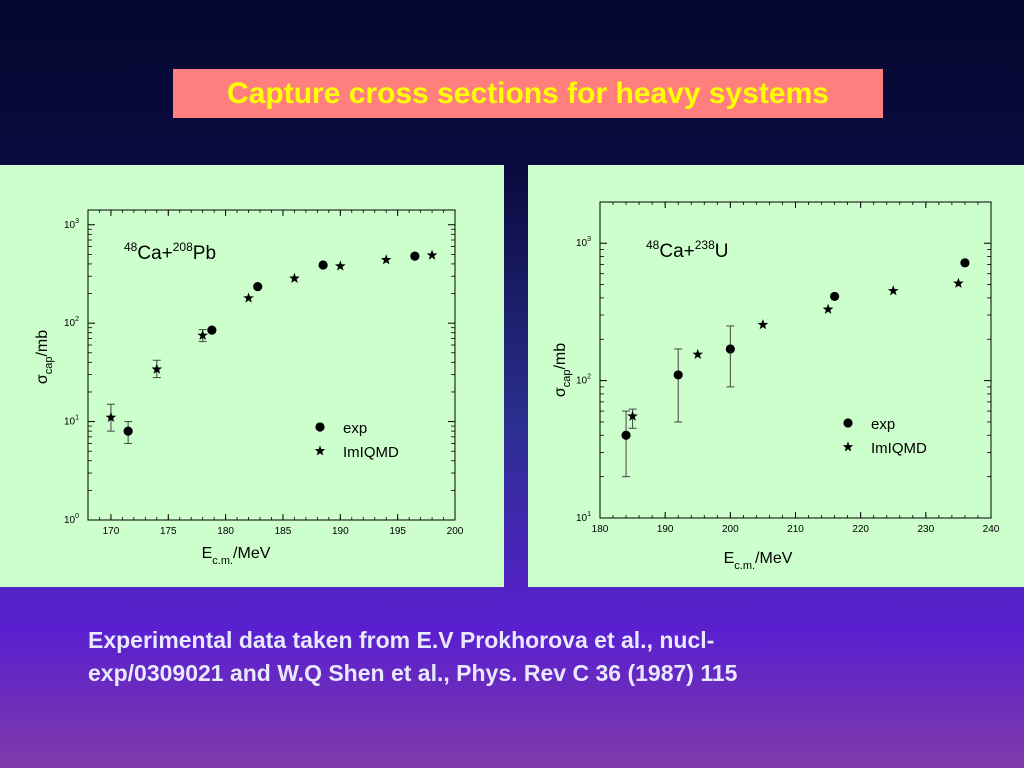 The width and height of the screenshot is (1024, 768). What do you see at coordinates (71, 519) in the screenshot?
I see `y-tick-label: 10⁰` at bounding box center [71, 519].